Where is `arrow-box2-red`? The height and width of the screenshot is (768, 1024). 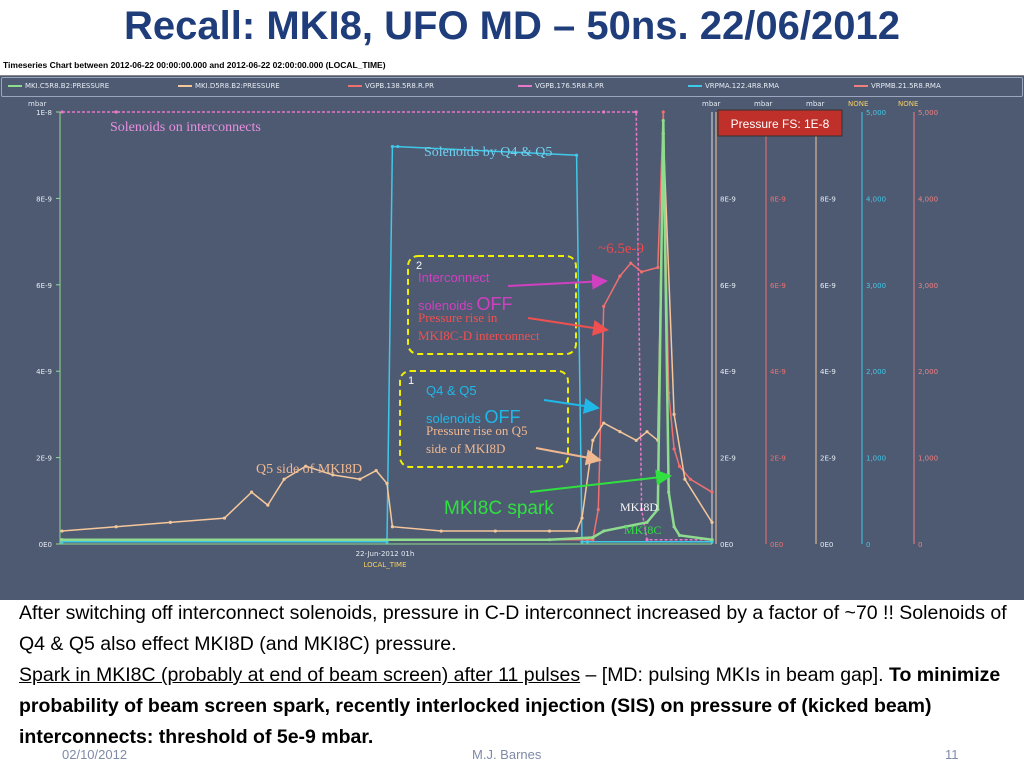
arrow-box2-red is located at coordinates (568, 326).